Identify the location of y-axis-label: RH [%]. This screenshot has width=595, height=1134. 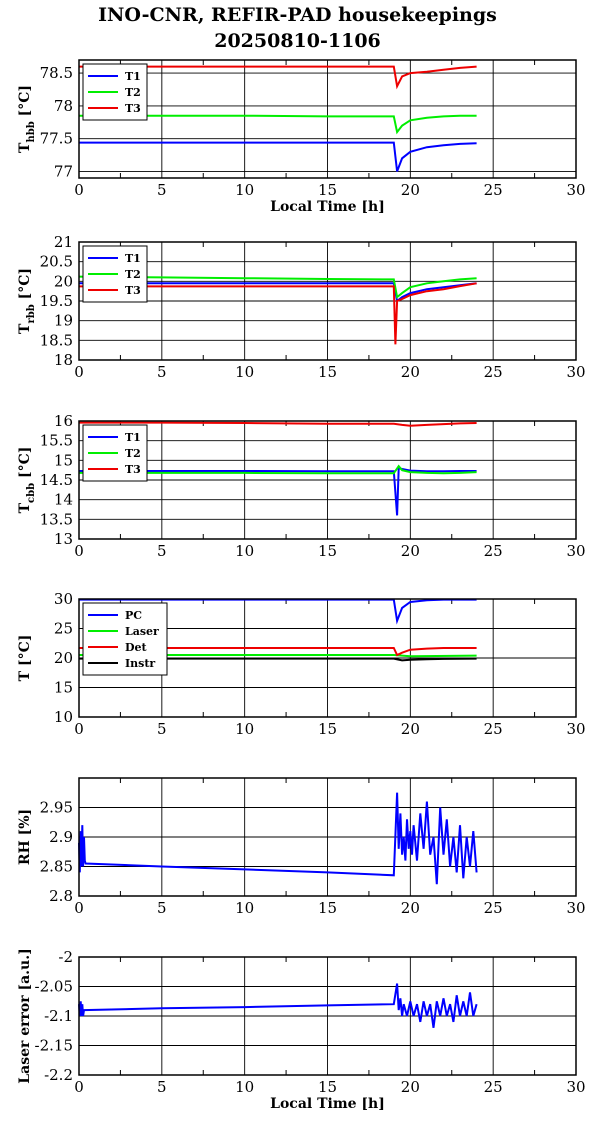
(25, 837).